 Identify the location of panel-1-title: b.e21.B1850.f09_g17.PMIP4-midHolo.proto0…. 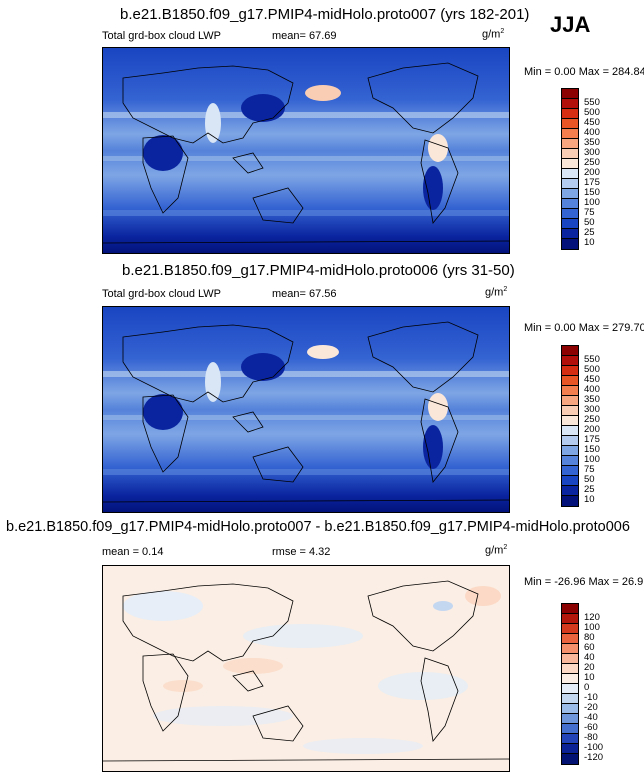
(325, 14).